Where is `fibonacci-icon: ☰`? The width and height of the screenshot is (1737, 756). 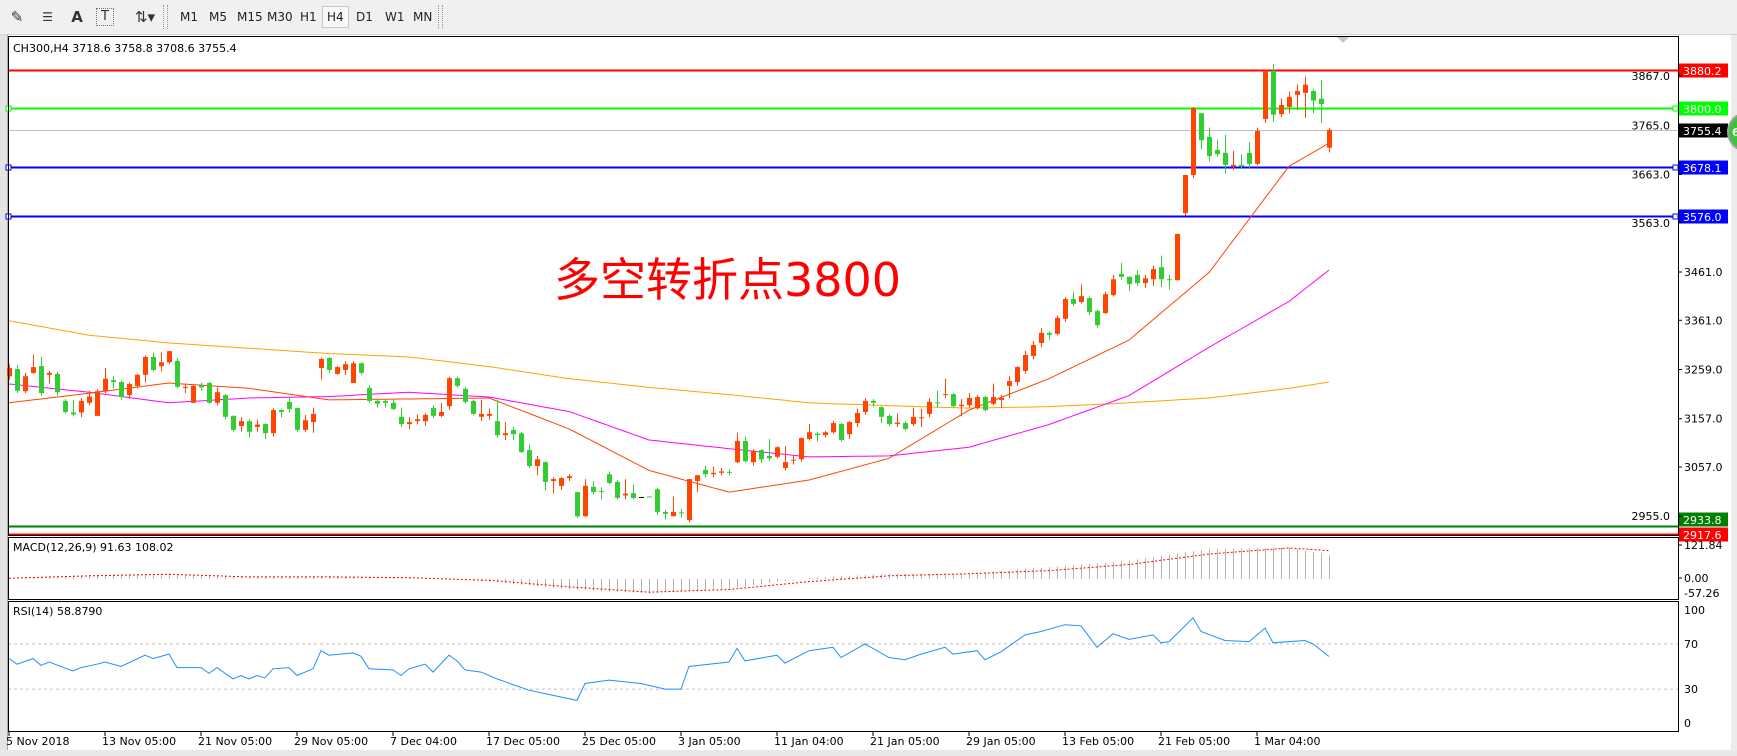 fibonacci-icon: ☰ is located at coordinates (47, 17).